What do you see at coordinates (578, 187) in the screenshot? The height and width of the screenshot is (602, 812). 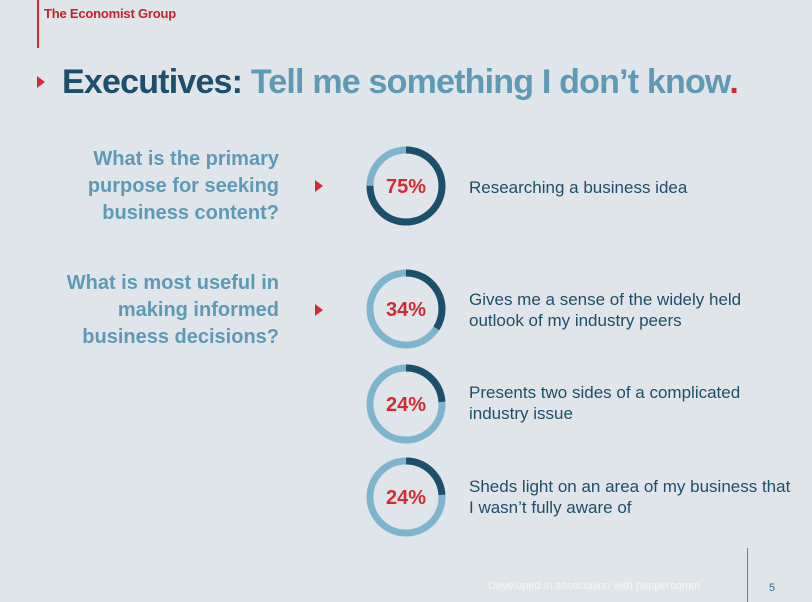 I see `answer-1-text: Researching a business idea` at bounding box center [578, 187].